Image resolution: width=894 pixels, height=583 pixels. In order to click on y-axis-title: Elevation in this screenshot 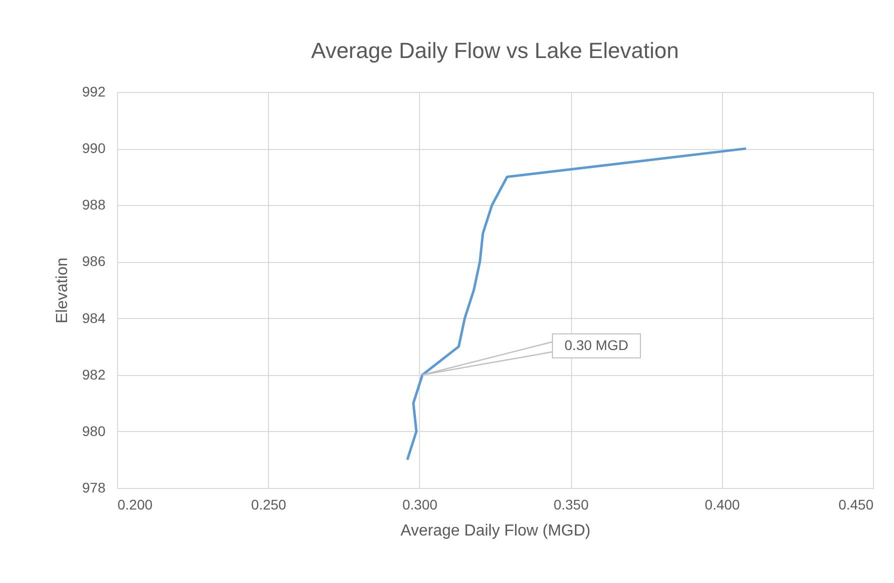, I will do `click(63, 291)`.